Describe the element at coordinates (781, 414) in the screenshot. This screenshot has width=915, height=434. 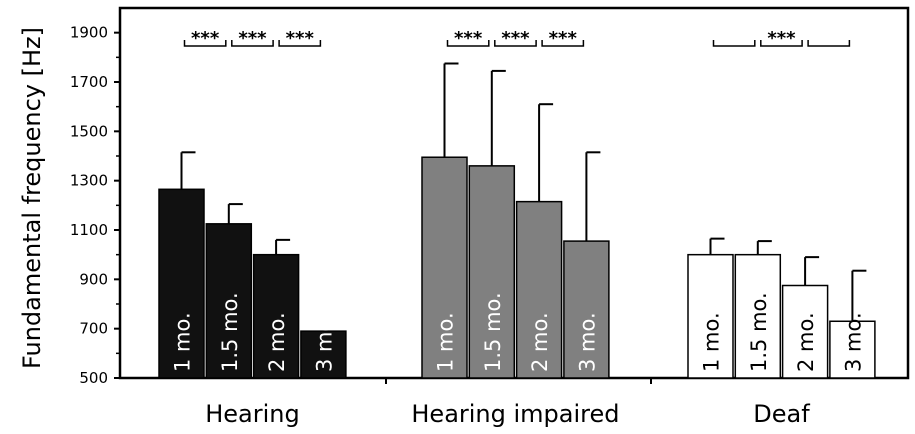
I see `group-label: Deaf` at that location.